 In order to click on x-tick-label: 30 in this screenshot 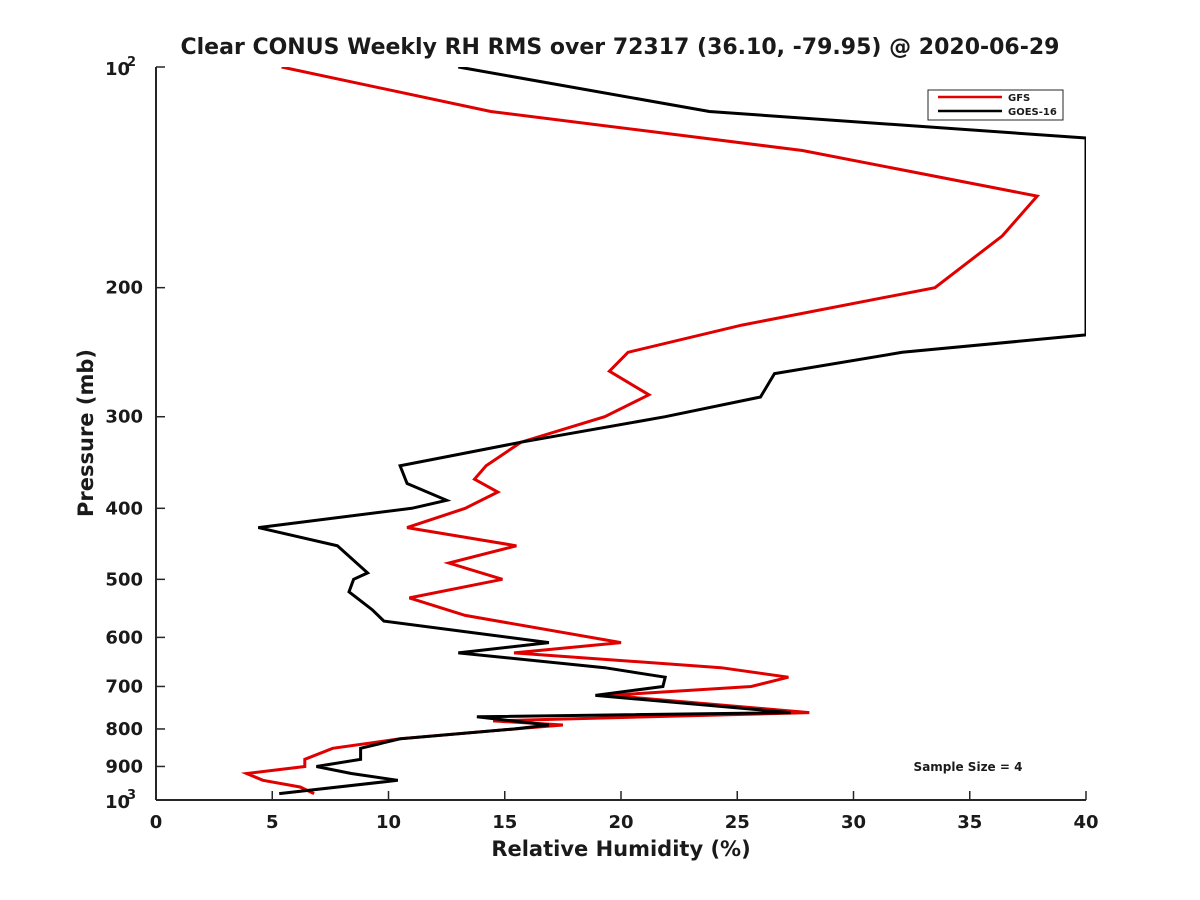, I will do `click(853, 822)`.